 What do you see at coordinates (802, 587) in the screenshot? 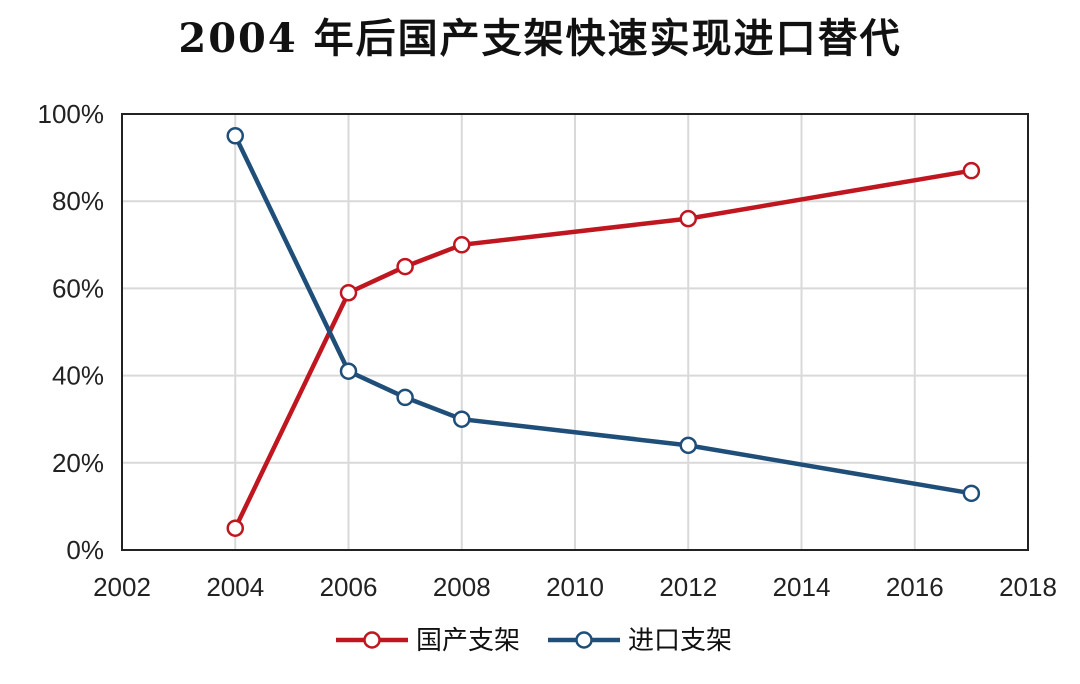
I see `x-tick-label: 2014` at bounding box center [802, 587].